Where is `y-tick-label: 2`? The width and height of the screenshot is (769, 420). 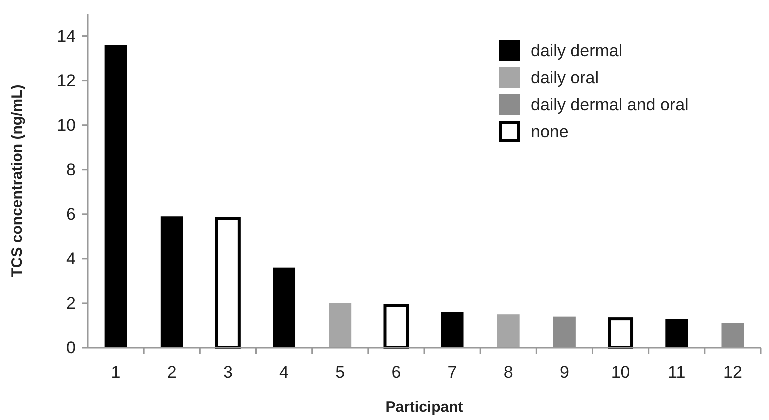
y-tick-label: 2 is located at coordinates (71, 303).